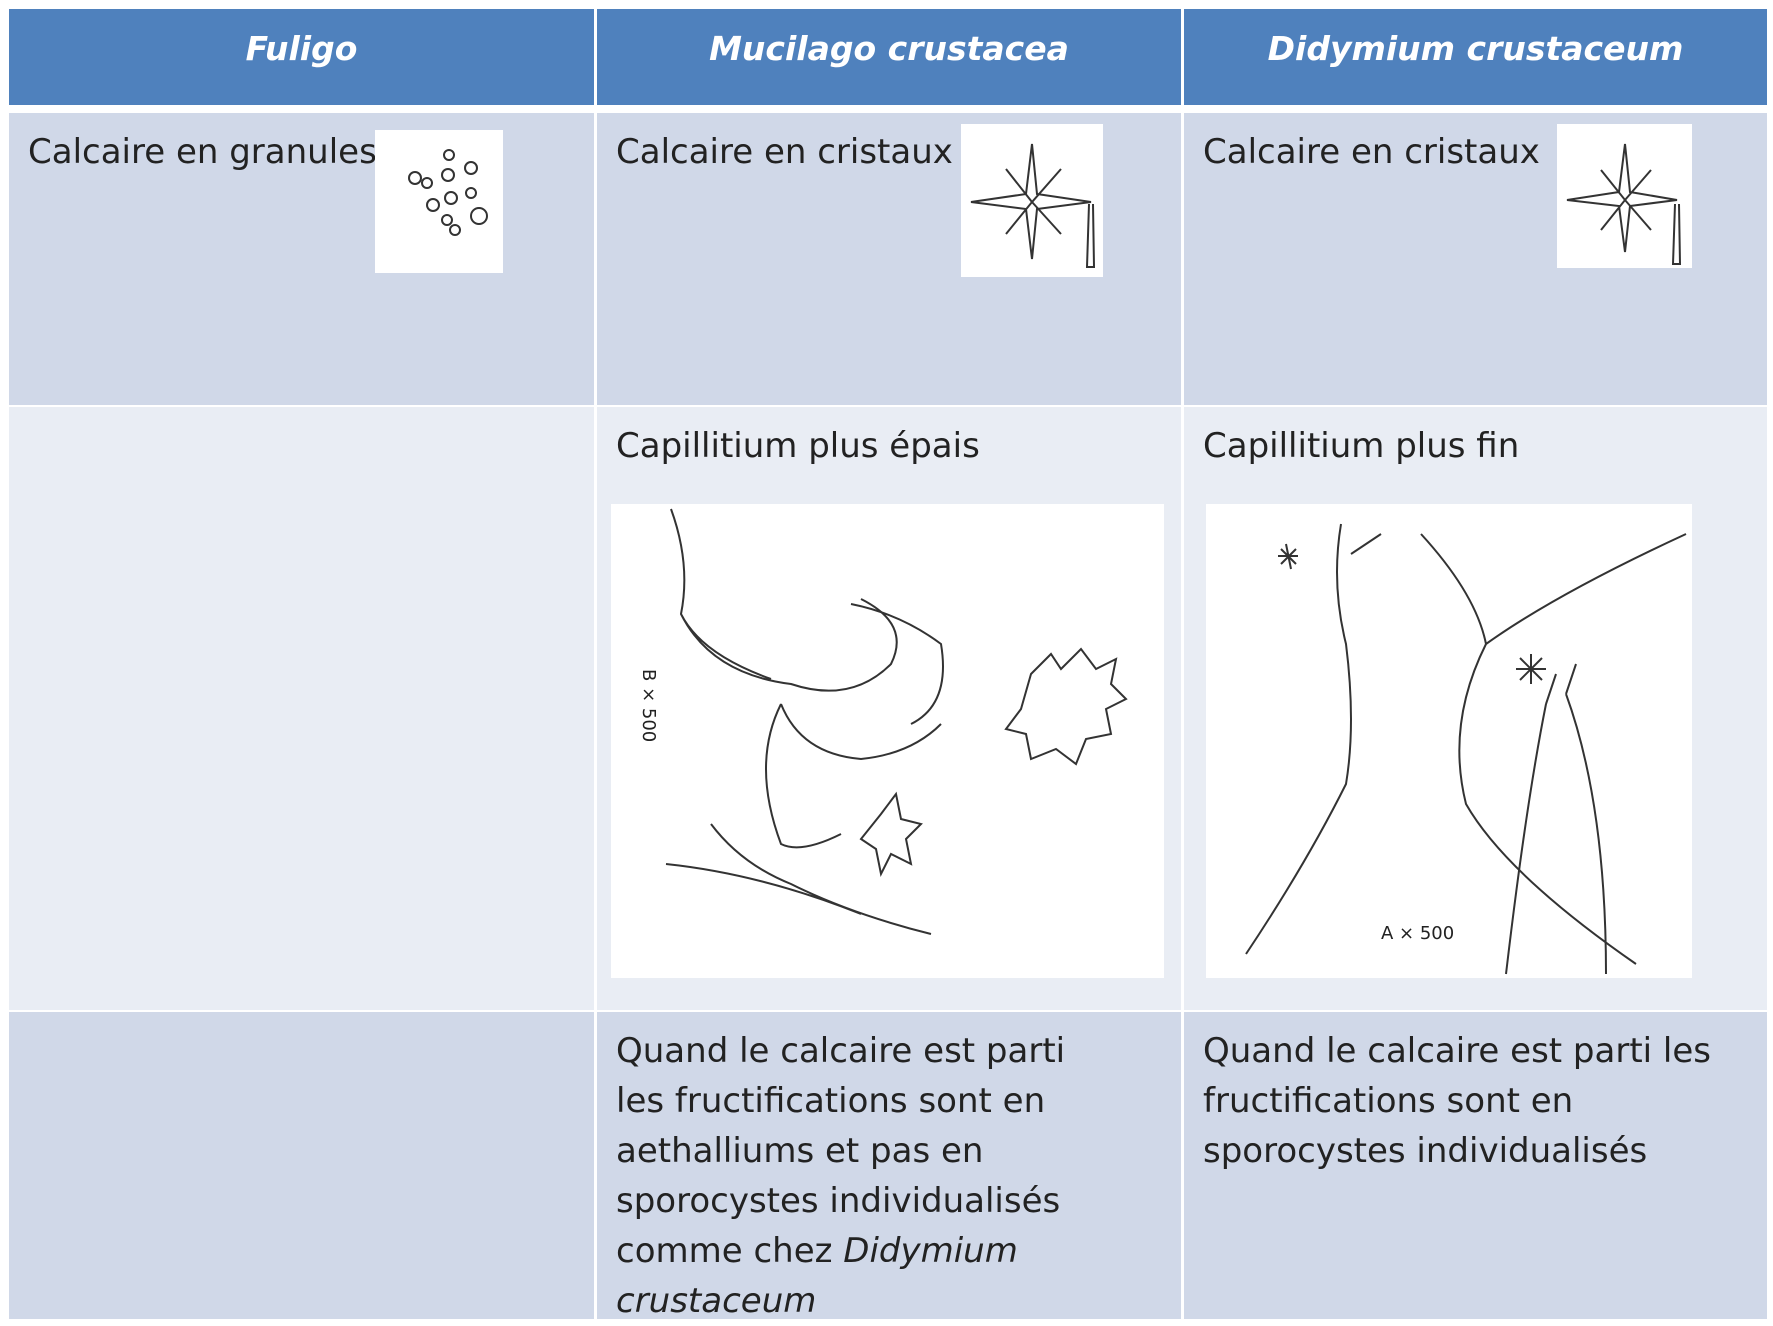  What do you see at coordinates (301, 259) in the screenshot?
I see `table-cell: Calcaire en granules` at bounding box center [301, 259].